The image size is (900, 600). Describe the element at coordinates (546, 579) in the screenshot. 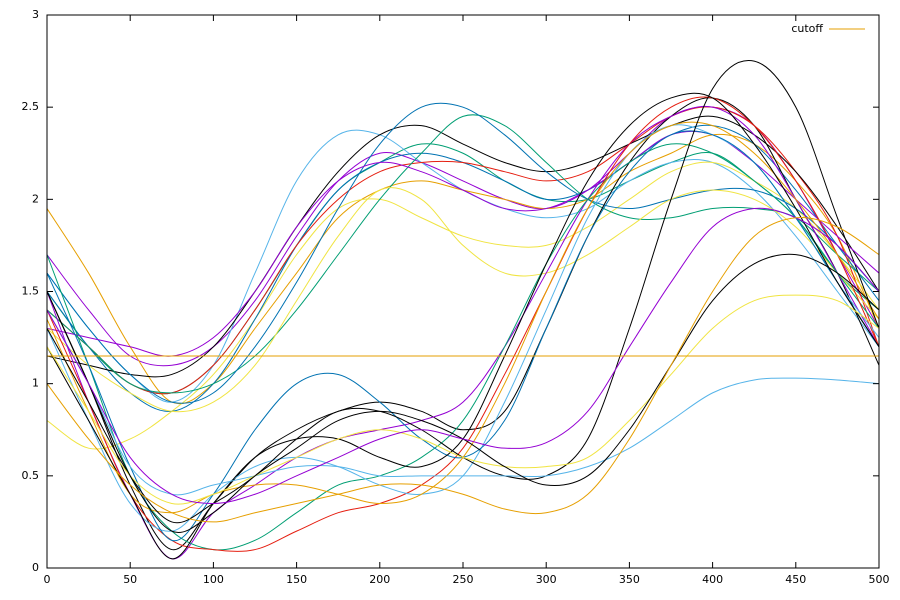

I see `x-tick-label: 300` at that location.